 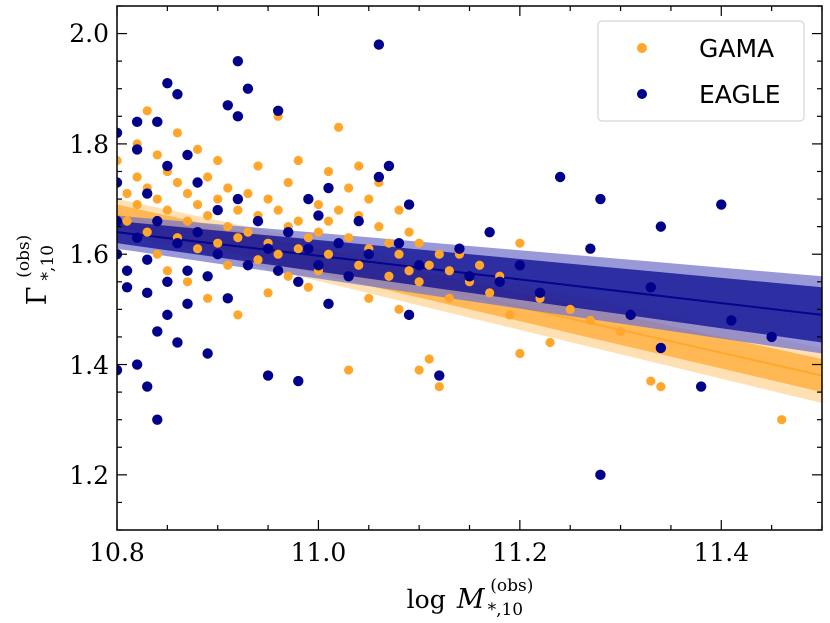 What do you see at coordinates (36, 270) in the screenshot?
I see `y-axis-label: Γ *,10 (obs)` at bounding box center [36, 270].